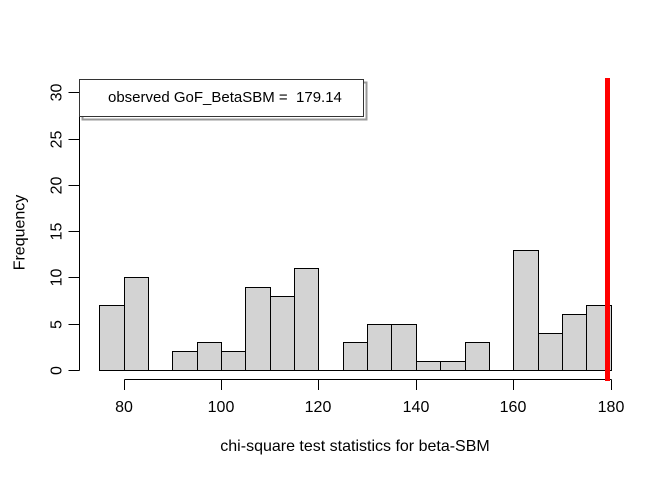 The height and width of the screenshot is (480, 672). I want to click on y-tick-label: 15, so click(57, 231).